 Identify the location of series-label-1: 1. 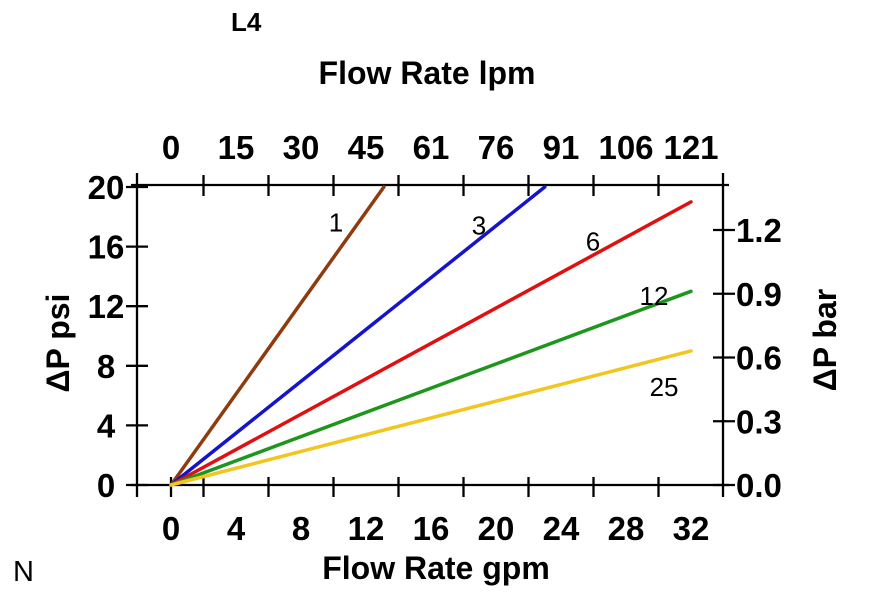
(336, 222).